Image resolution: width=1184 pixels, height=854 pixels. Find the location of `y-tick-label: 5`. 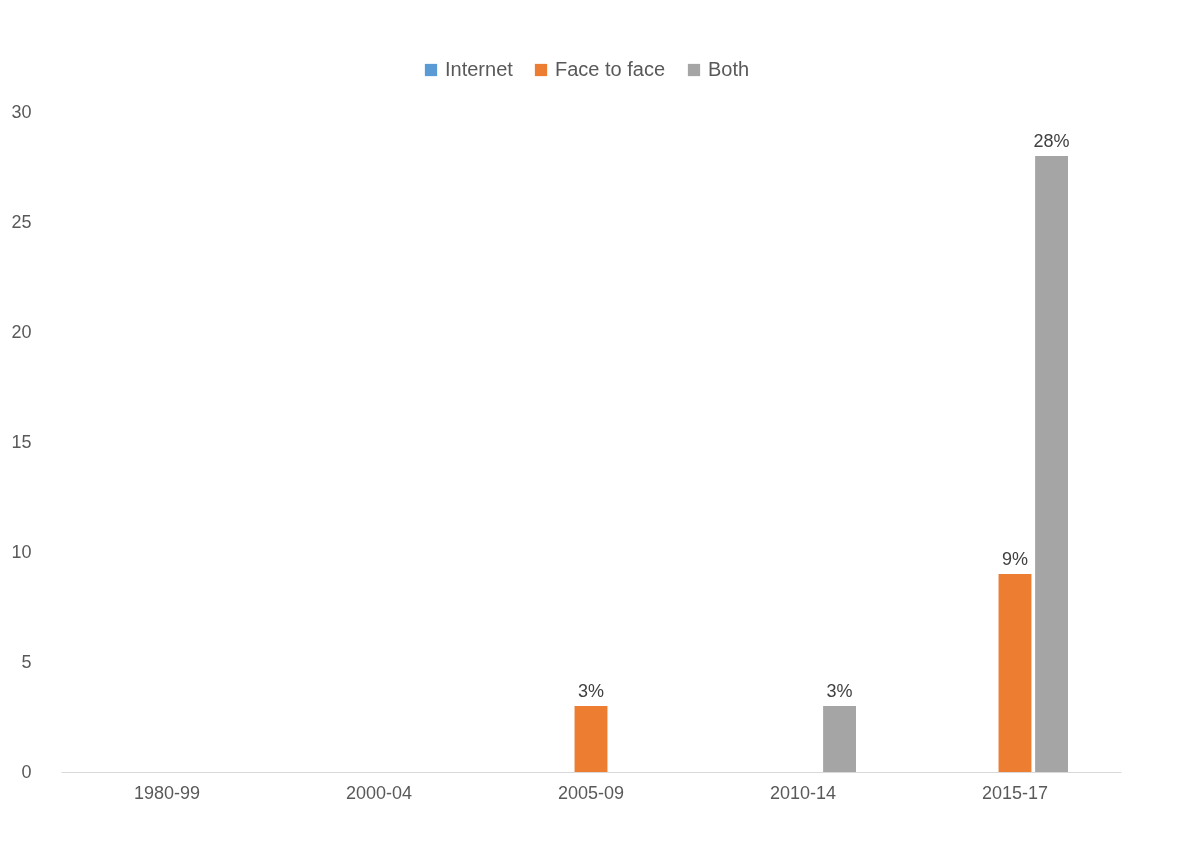

y-tick-label: 5 is located at coordinates (26, 661).